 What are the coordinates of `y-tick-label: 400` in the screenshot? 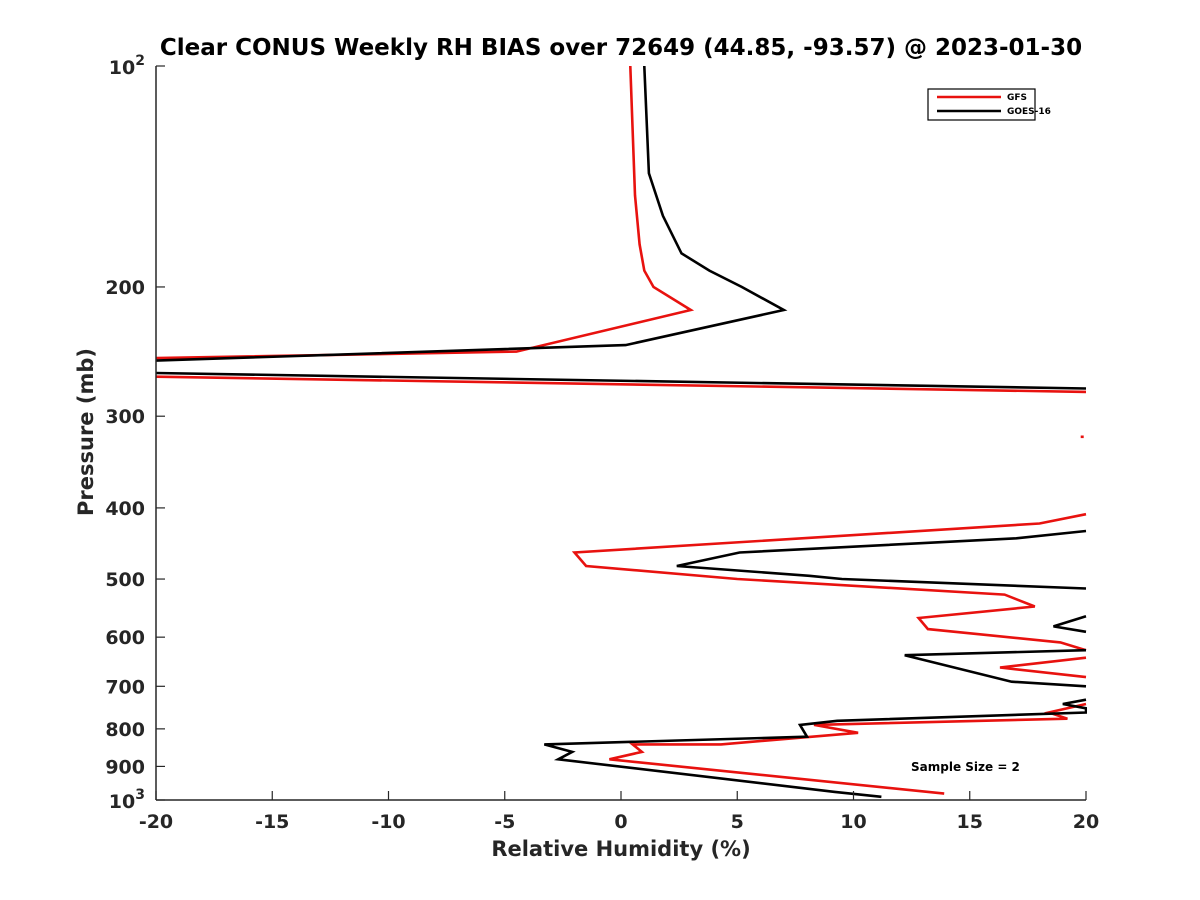 It's located at (125, 509).